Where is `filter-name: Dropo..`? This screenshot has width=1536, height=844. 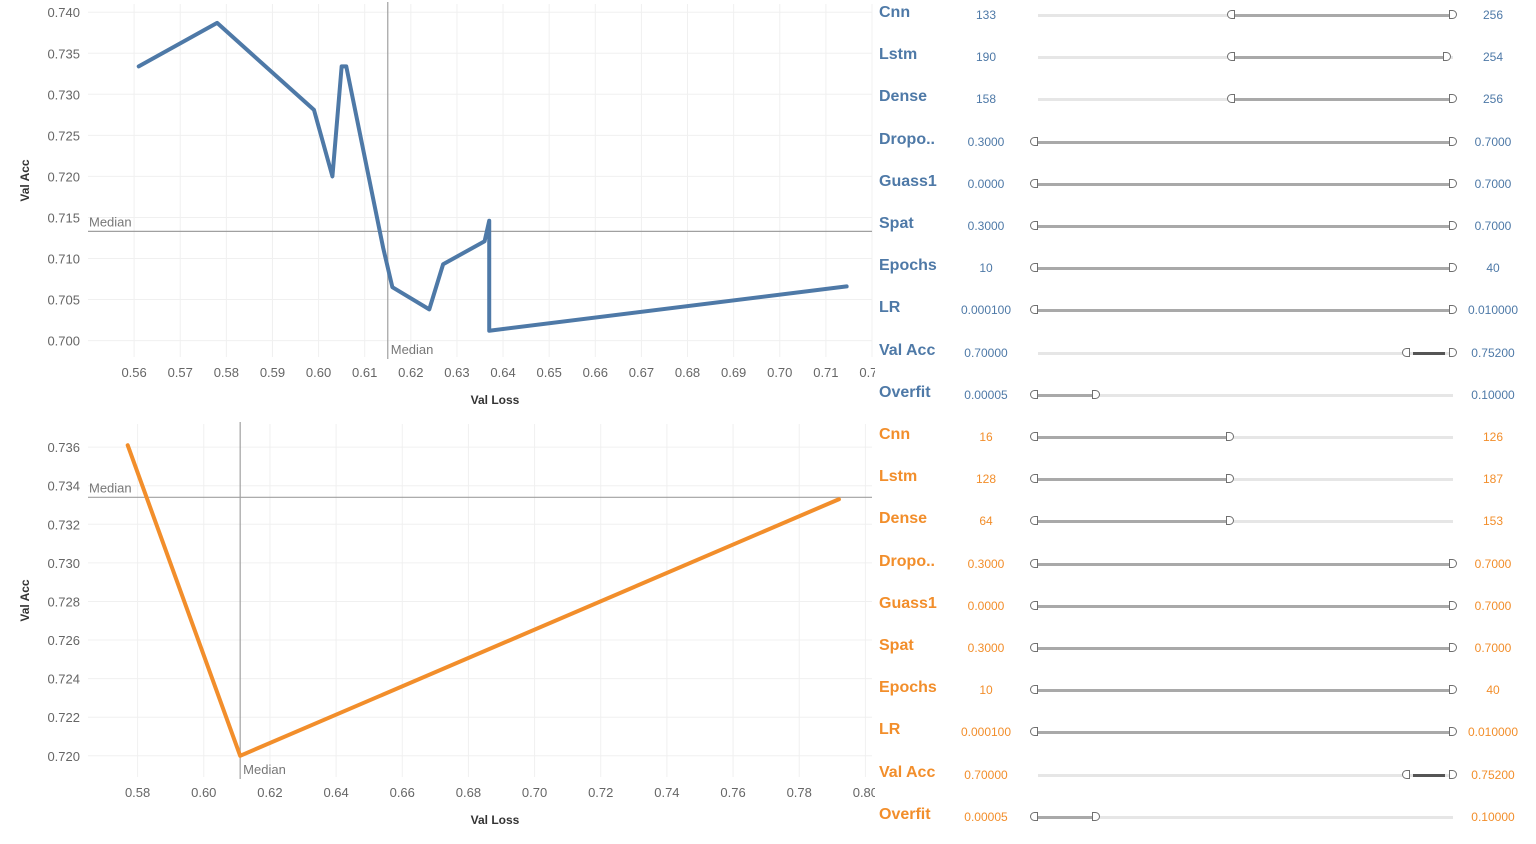
filter-name: Dropo.. is located at coordinates (907, 561).